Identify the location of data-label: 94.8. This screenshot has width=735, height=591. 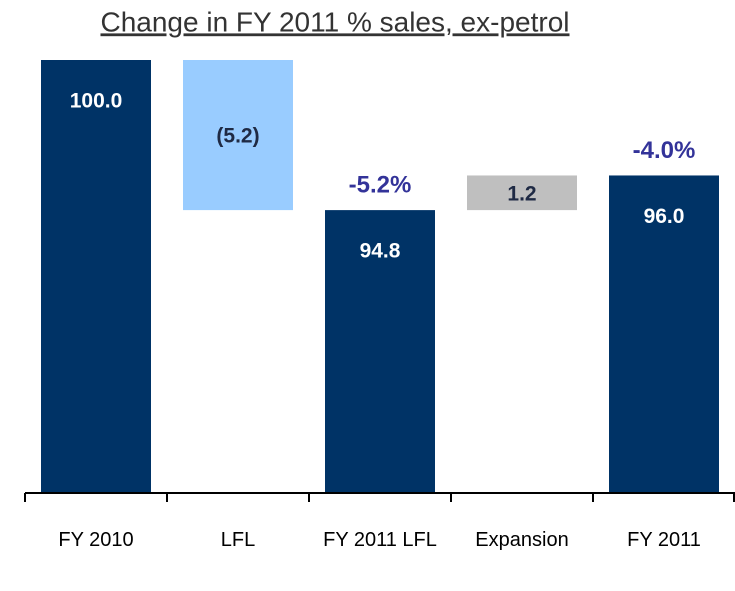
(380, 251).